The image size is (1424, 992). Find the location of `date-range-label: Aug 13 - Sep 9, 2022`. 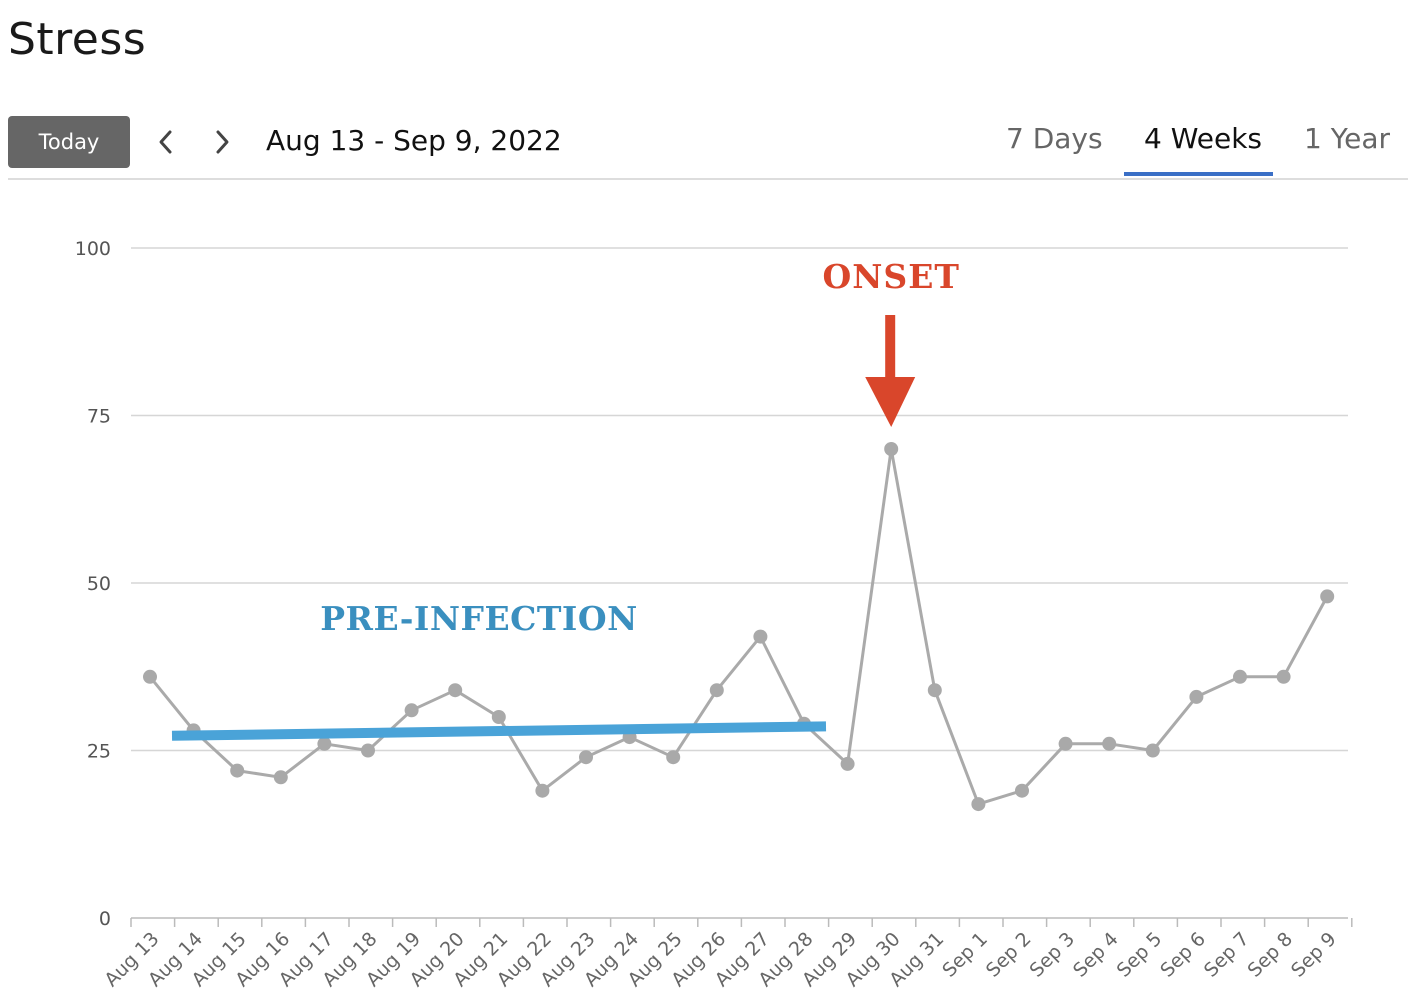

date-range-label: Aug 13 - Sep 9, 2022 is located at coordinates (414, 140).